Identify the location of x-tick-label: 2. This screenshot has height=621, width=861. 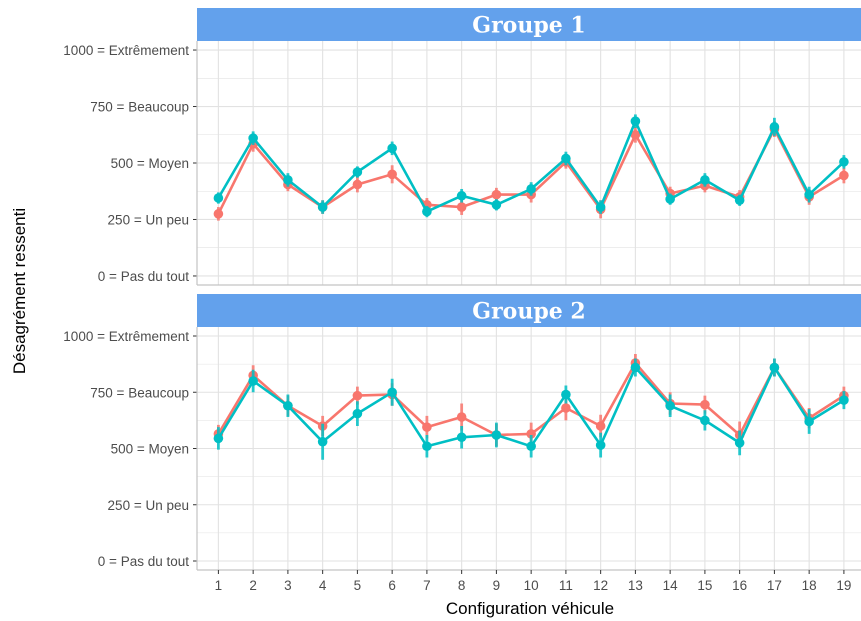
(253, 585).